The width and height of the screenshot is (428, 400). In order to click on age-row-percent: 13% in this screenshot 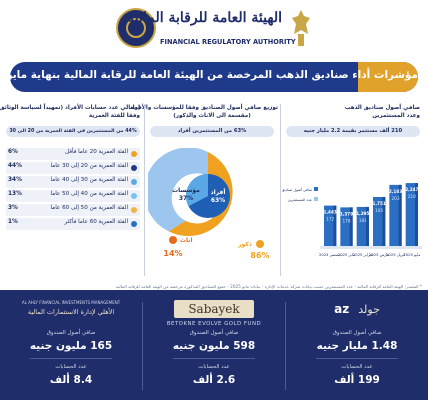, I will do `click(15, 194)`.